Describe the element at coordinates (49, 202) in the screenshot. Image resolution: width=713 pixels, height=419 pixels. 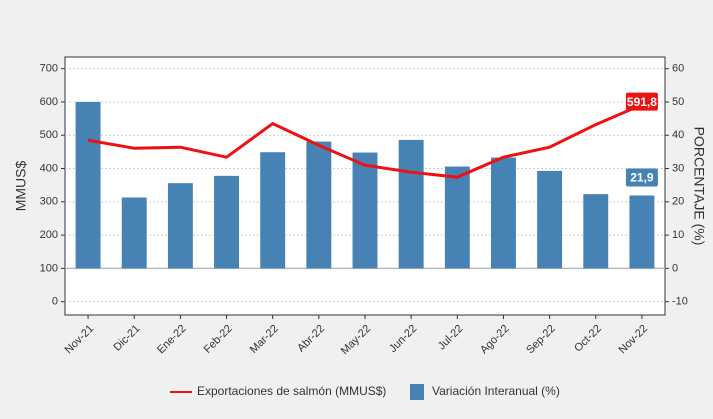
I see `y-tick-label: 300` at that location.